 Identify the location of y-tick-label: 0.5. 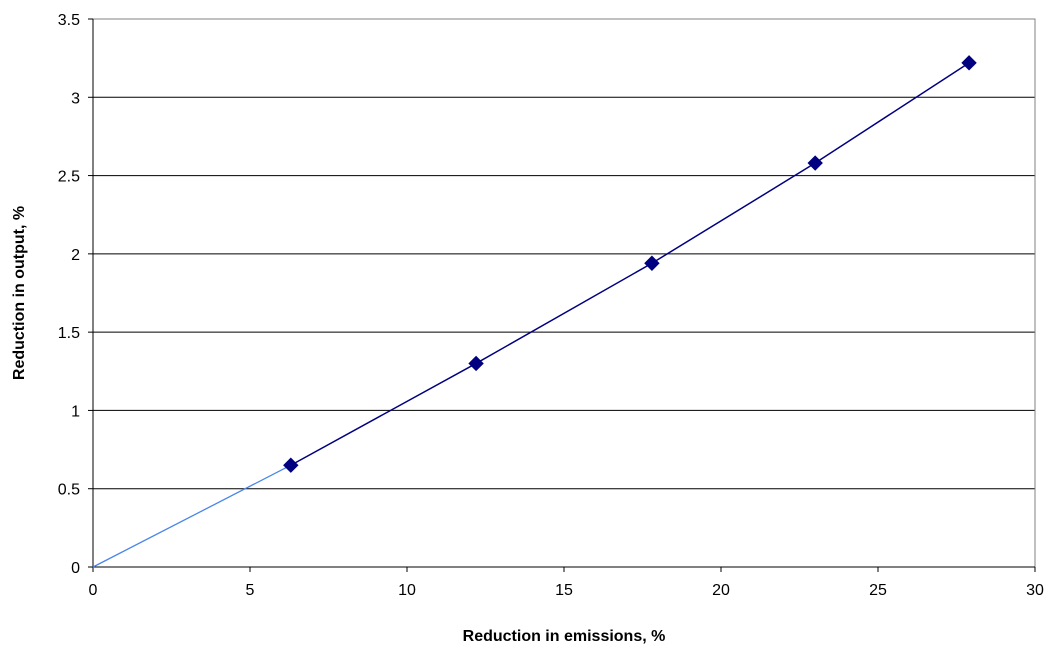
(69, 490).